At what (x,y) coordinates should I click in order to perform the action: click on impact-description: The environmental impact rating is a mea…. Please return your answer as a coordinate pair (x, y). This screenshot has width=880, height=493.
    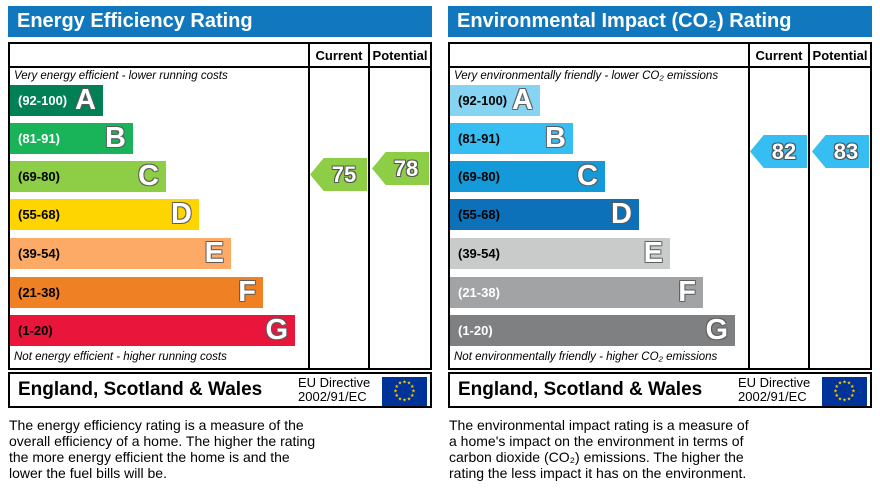
    Looking at the image, I should click on (644, 449).